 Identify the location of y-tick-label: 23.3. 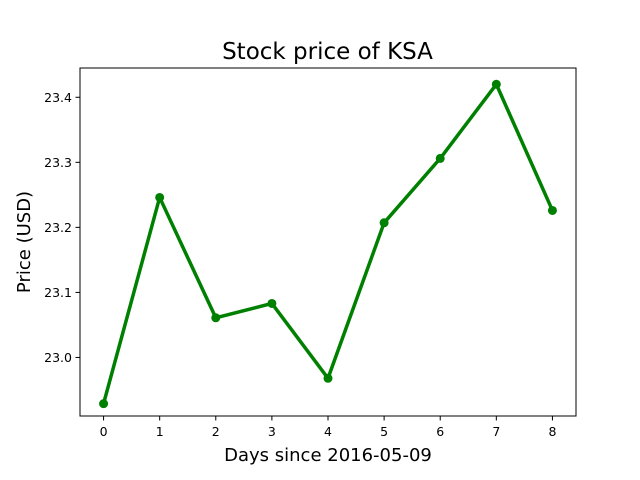
(58, 162).